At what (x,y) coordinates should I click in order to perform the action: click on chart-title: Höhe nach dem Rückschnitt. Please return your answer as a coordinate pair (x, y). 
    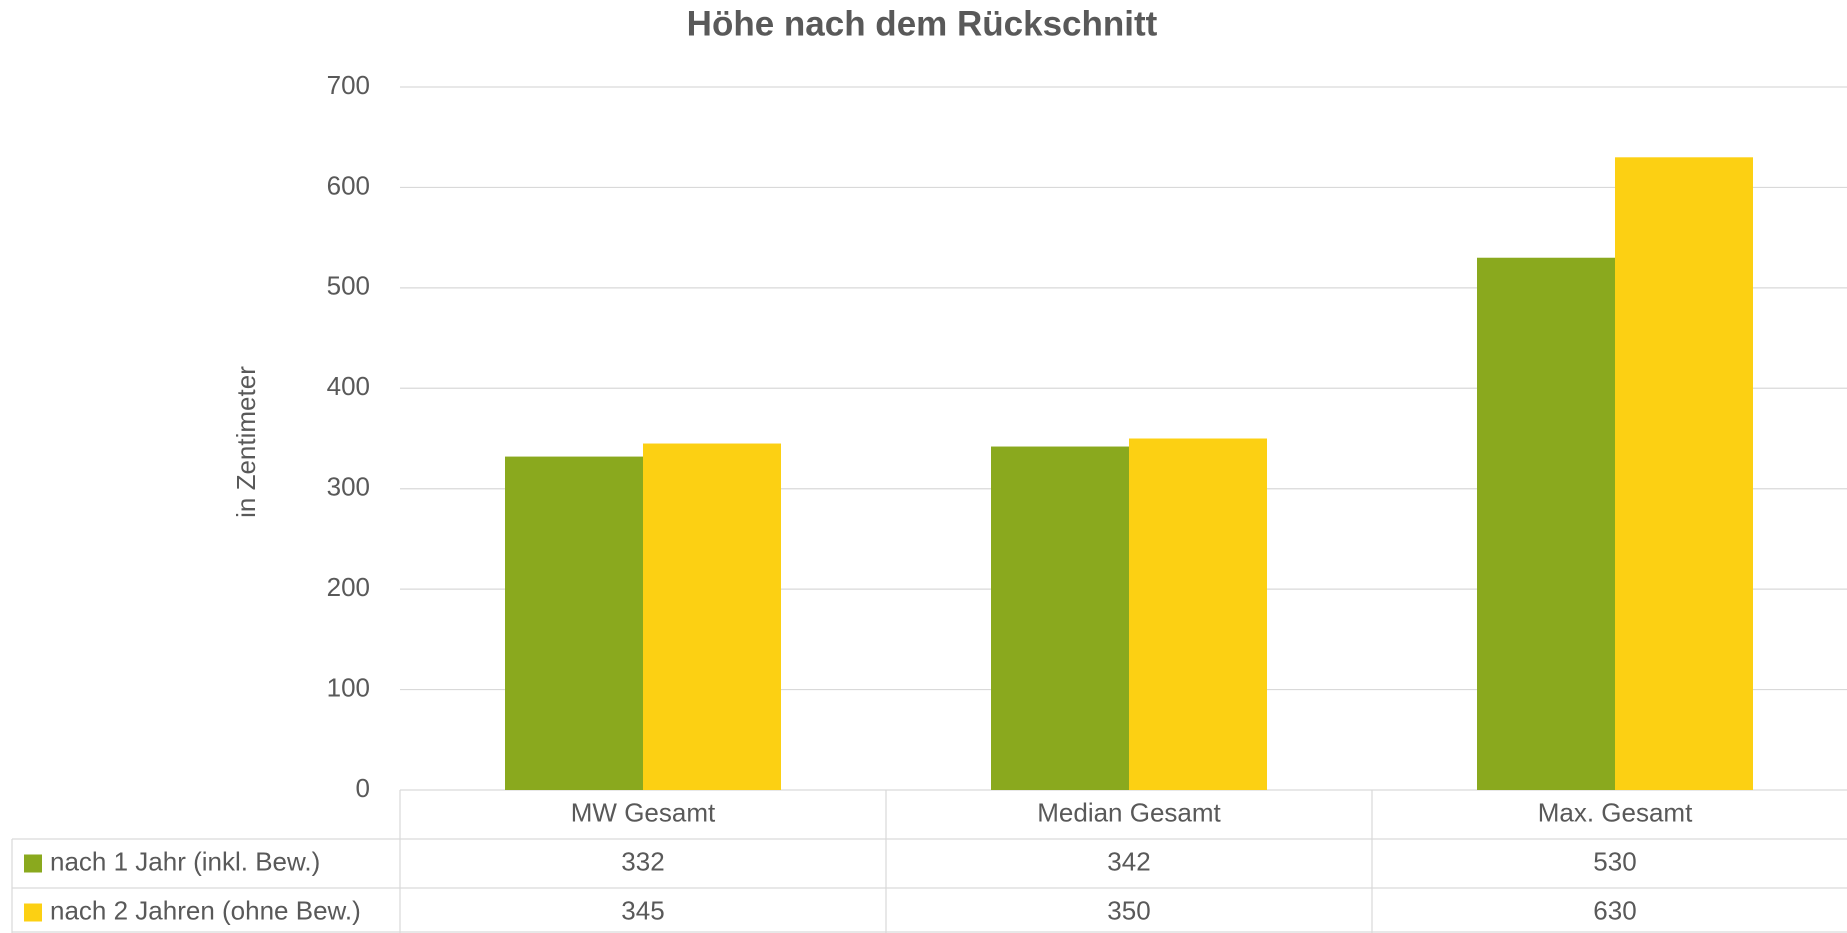
    Looking at the image, I should click on (922, 23).